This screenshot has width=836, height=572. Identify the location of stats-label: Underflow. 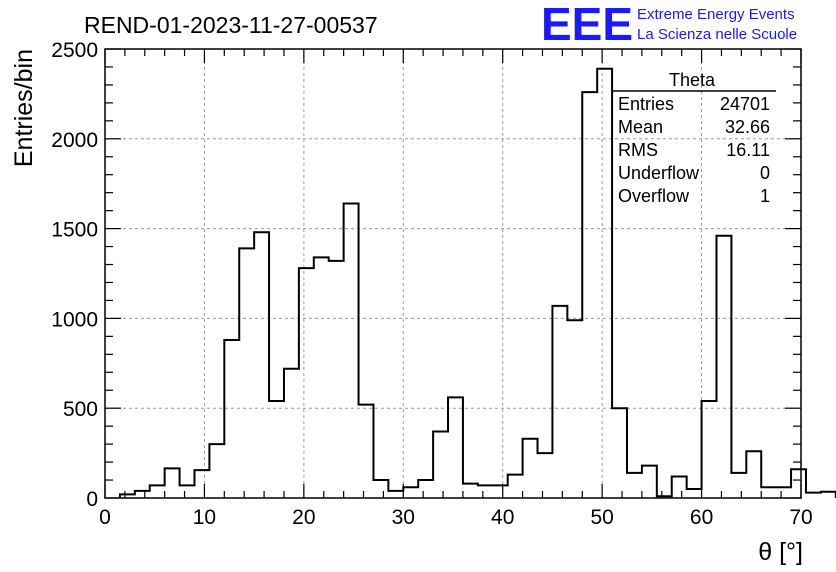
(659, 173).